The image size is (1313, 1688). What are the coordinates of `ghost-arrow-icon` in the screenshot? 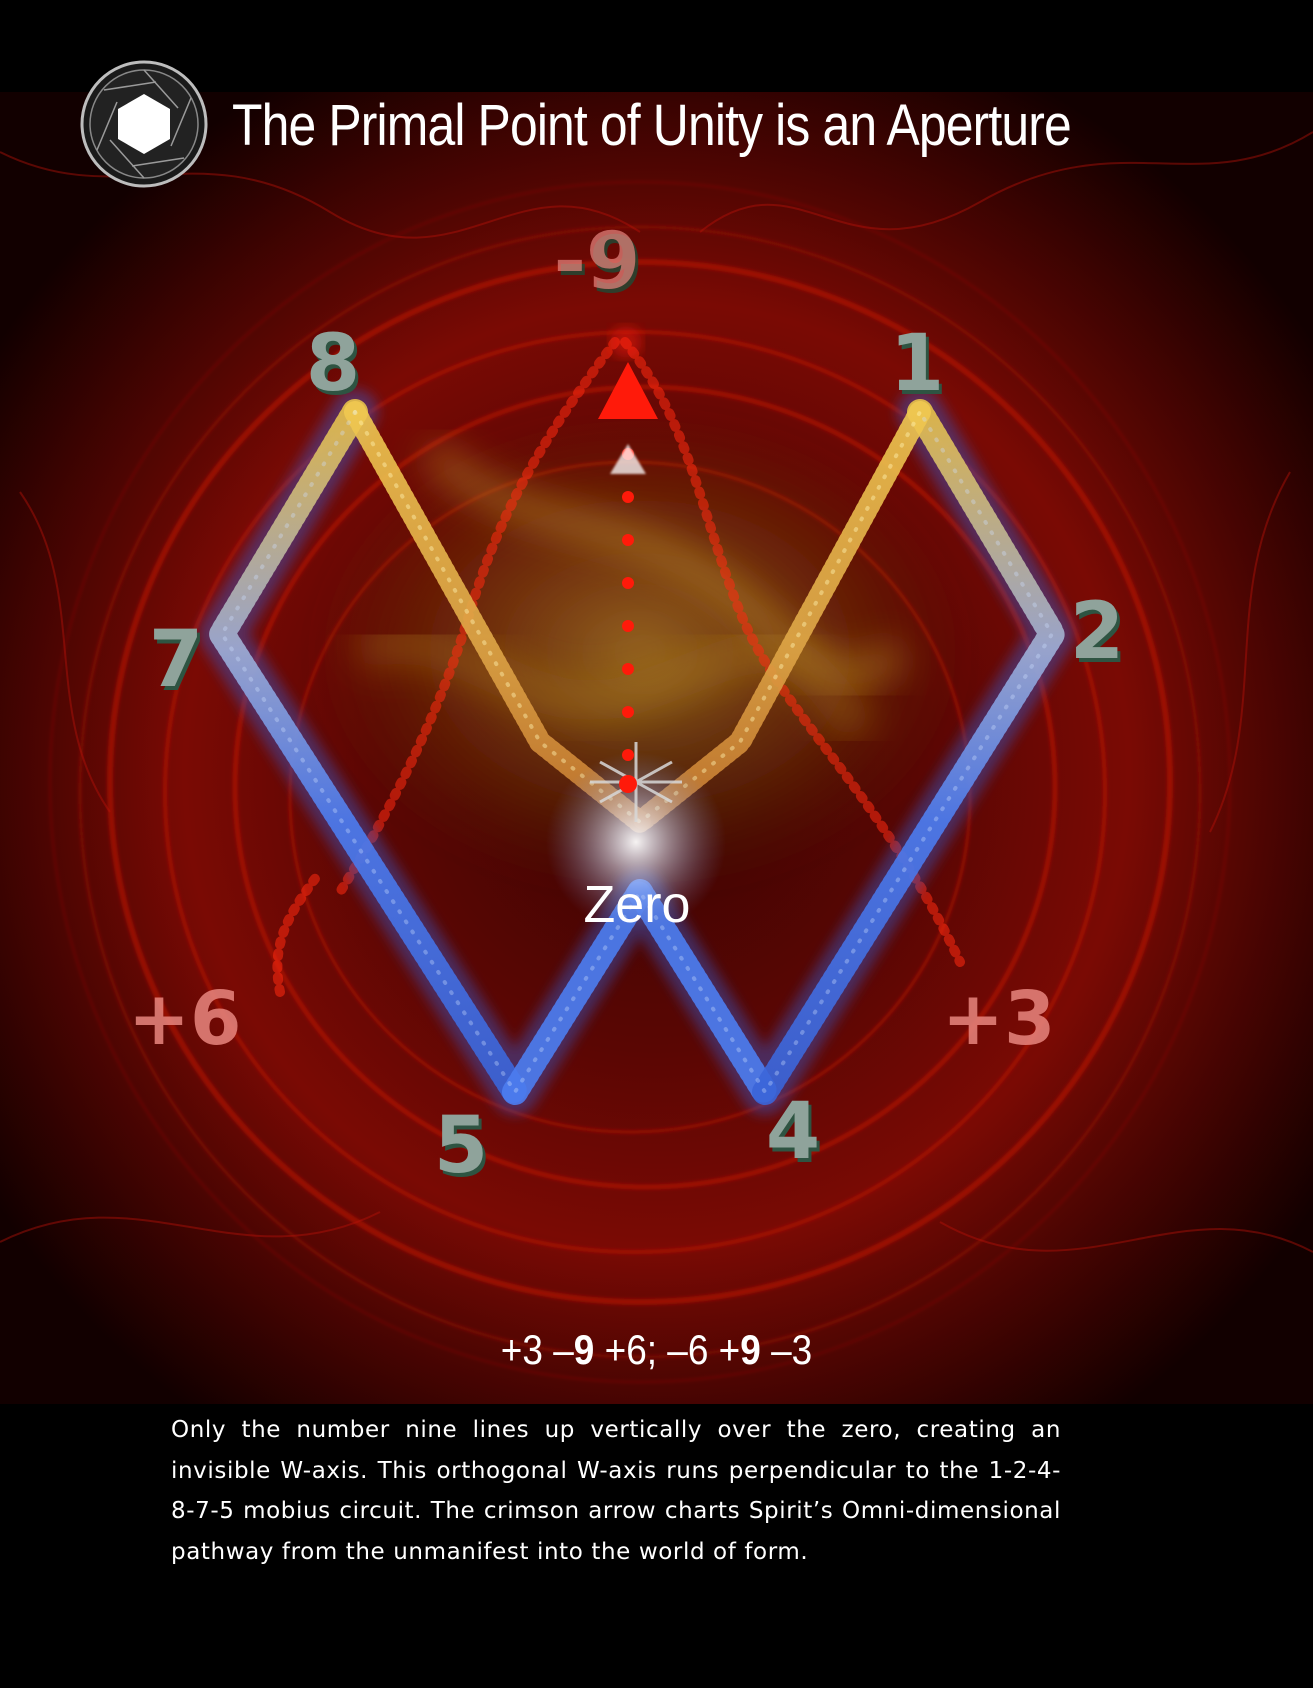 It's located at (628, 459).